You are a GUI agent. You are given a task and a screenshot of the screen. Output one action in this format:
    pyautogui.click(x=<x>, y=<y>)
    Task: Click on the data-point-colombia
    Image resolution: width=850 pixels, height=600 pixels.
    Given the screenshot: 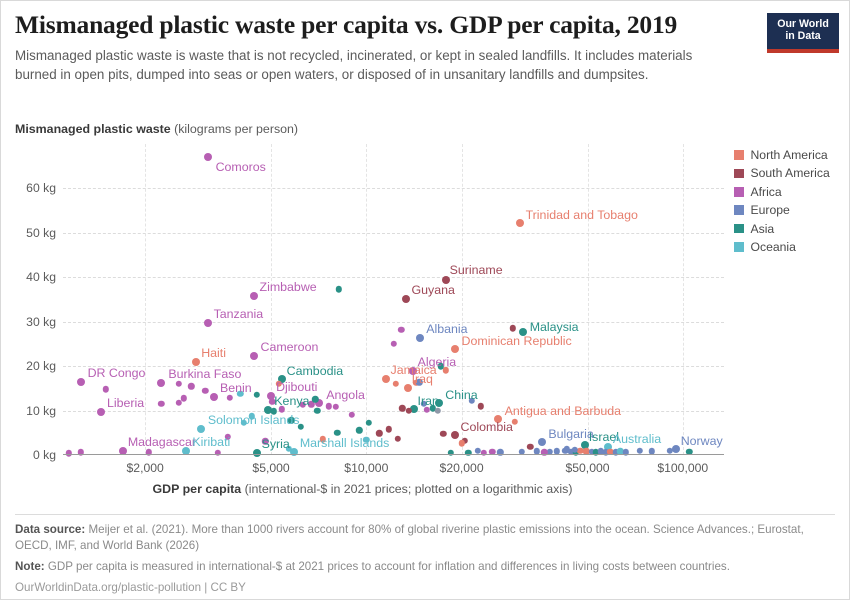 What is the action you would take?
    pyautogui.click(x=454, y=435)
    